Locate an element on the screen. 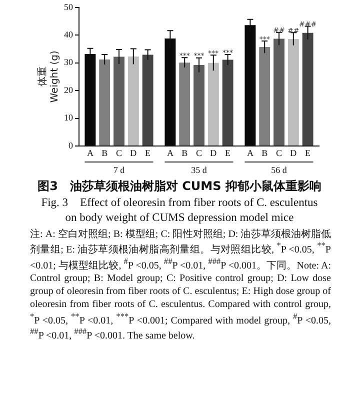 Image resolution: width=359 pixels, height=406 pixels. y-tick-label: 20 is located at coordinates (69, 89).